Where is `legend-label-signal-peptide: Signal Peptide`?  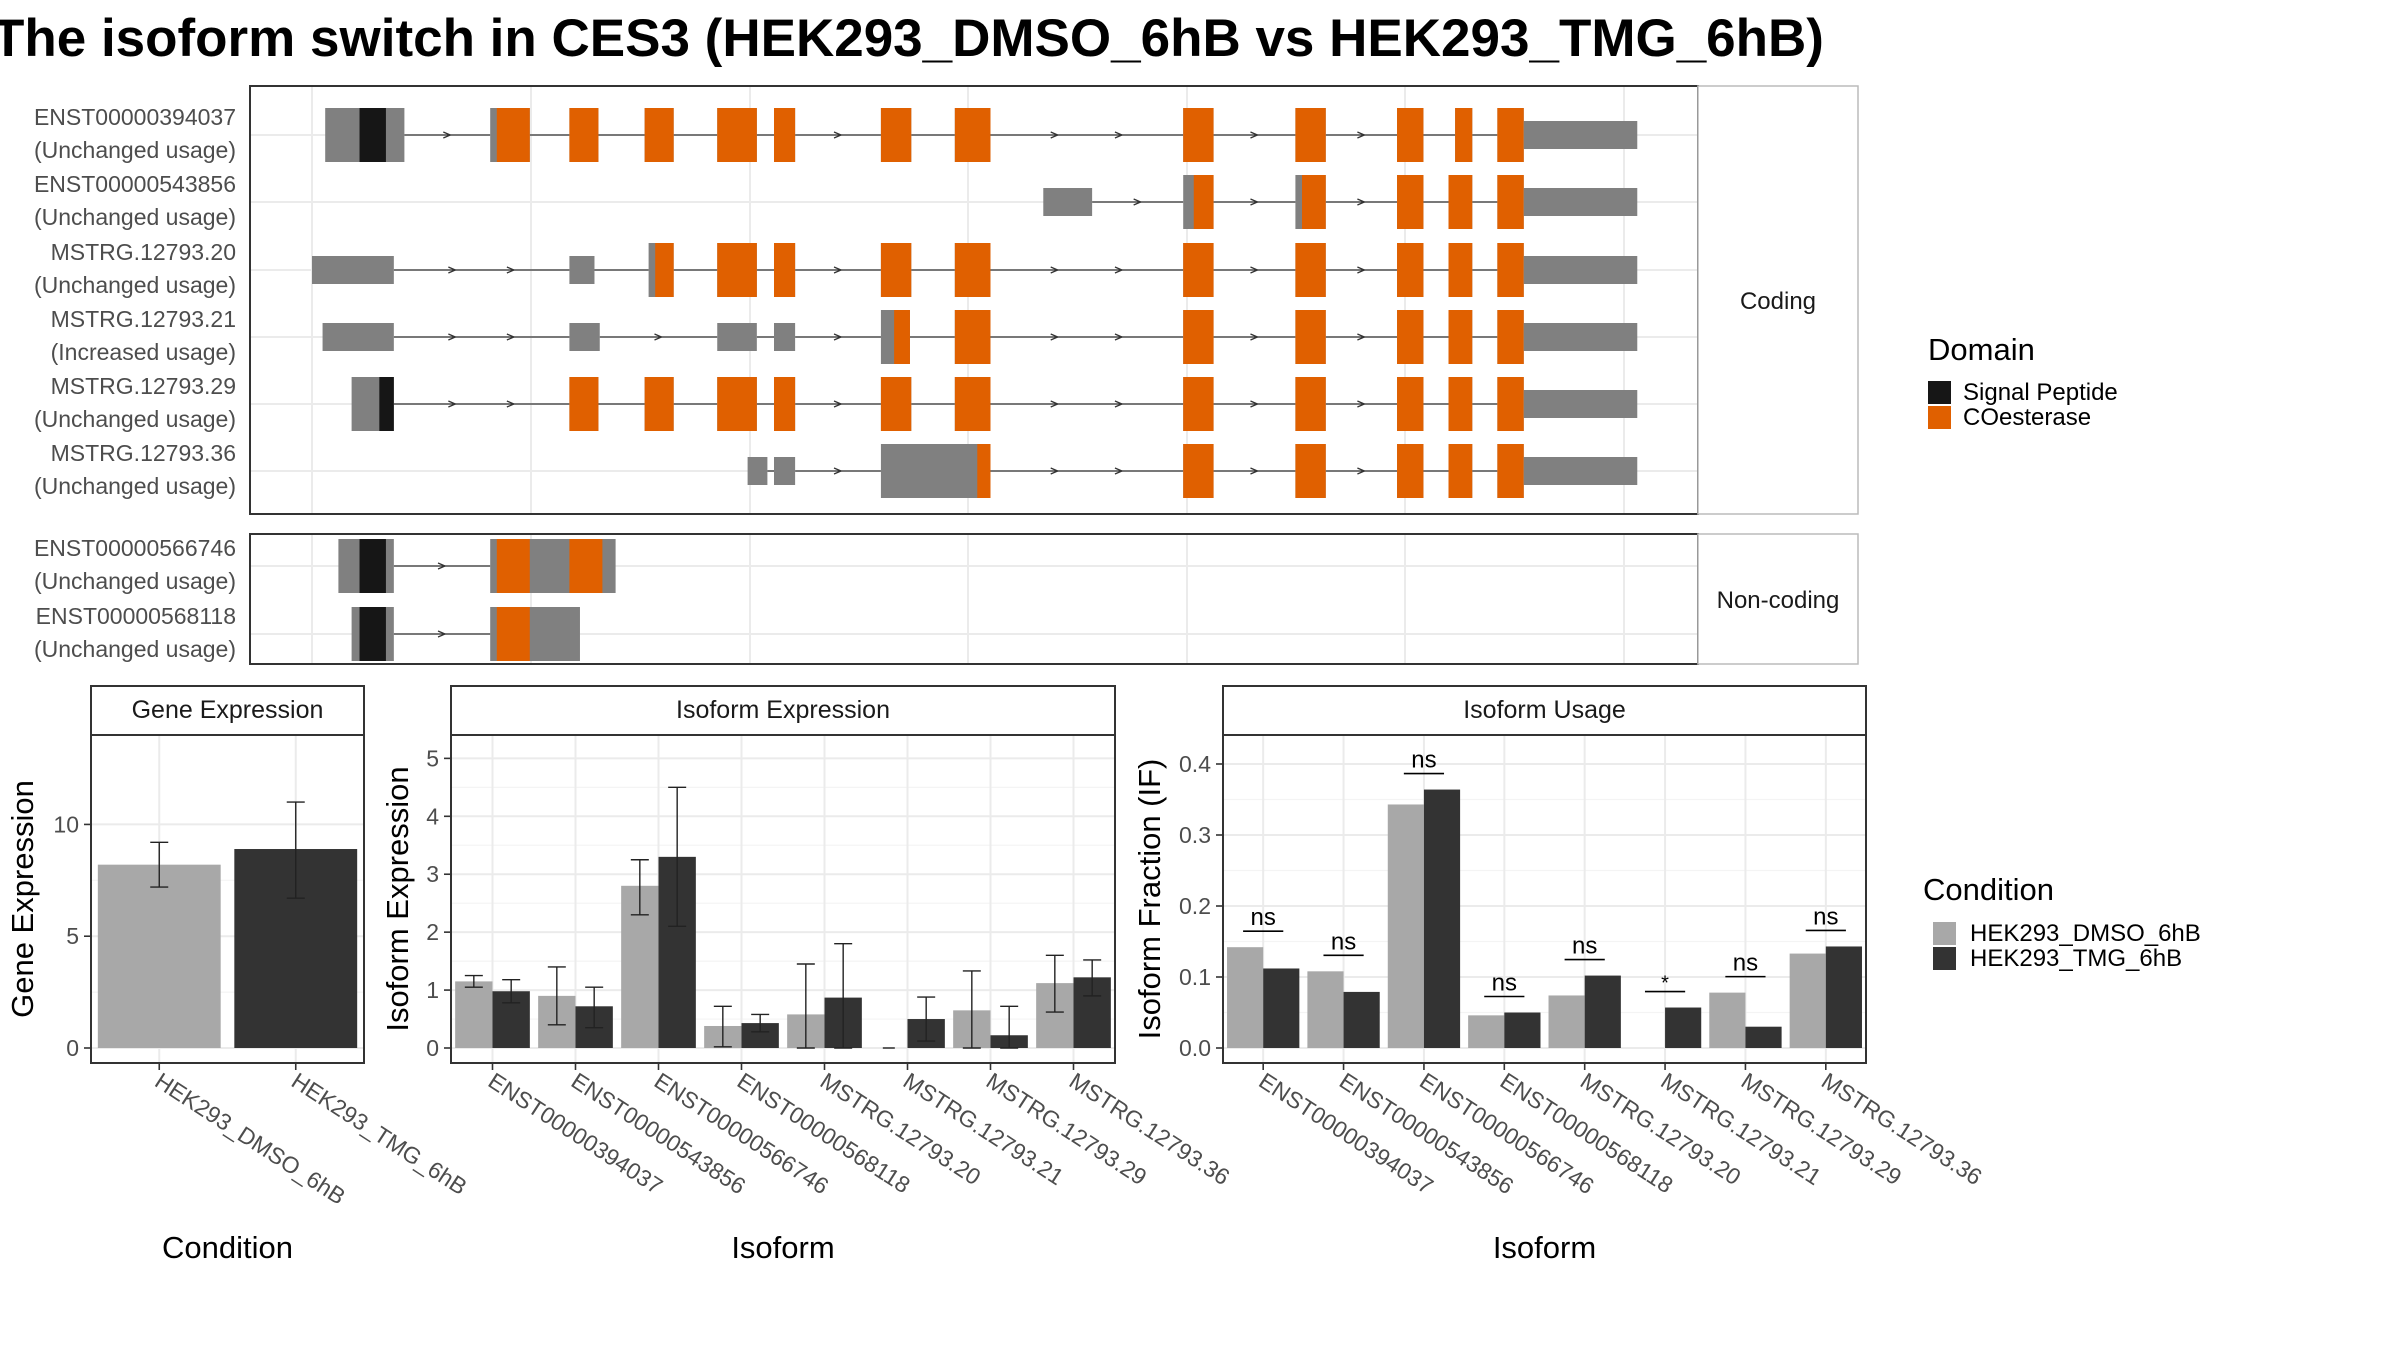 legend-label-signal-peptide: Signal Peptide is located at coordinates (2040, 392).